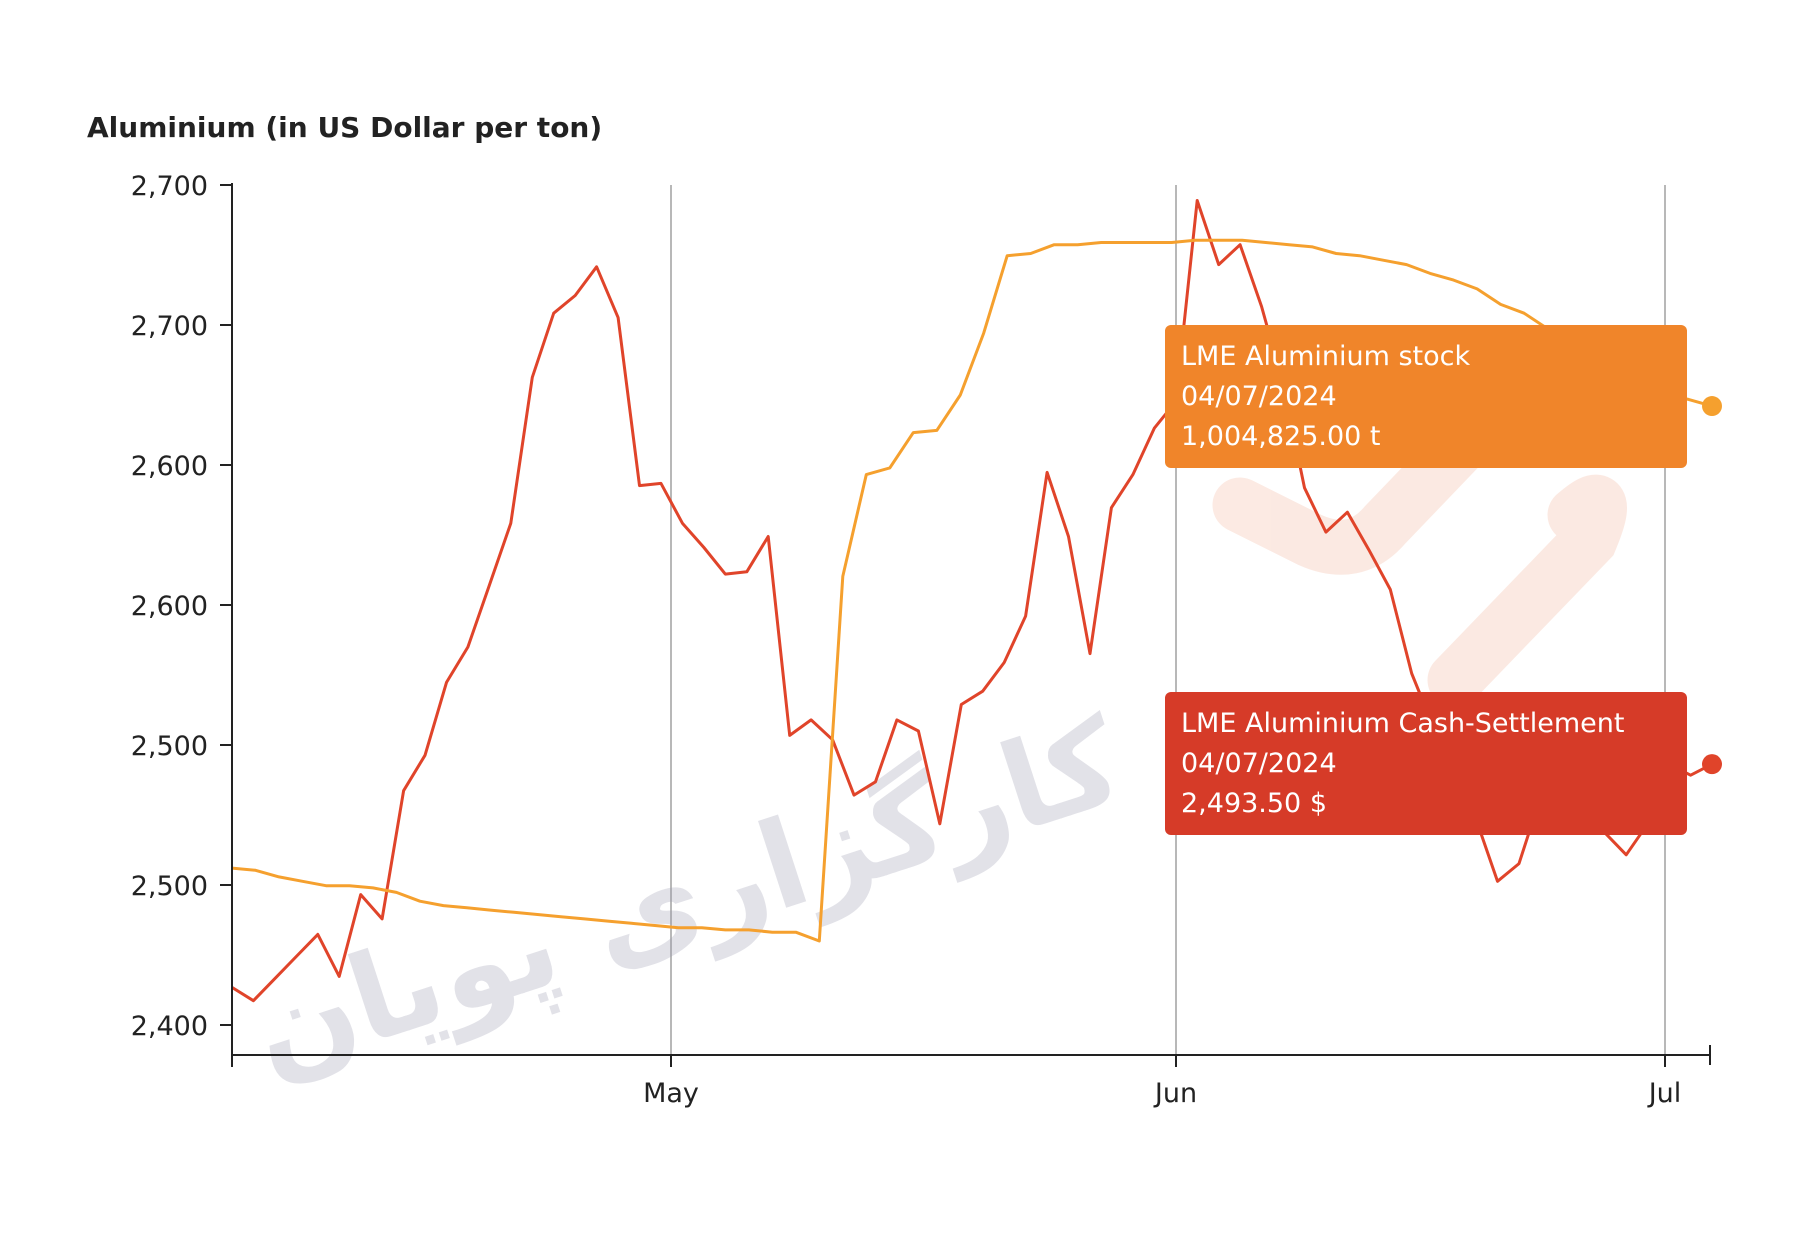 This screenshot has width=1811, height=1240. I want to click on chart-title: Aluminium (in US Dollar per ton), so click(344, 127).